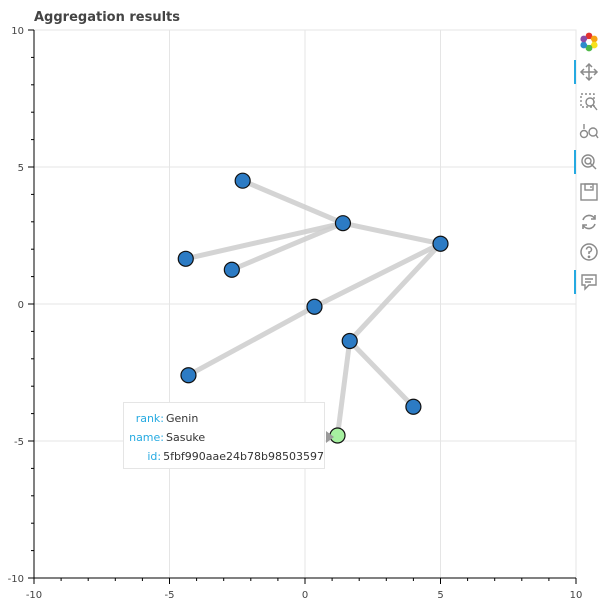 This screenshot has height=615, width=616. Describe the element at coordinates (186, 437) in the screenshot. I see `tooltip-value: Sasuke` at that location.